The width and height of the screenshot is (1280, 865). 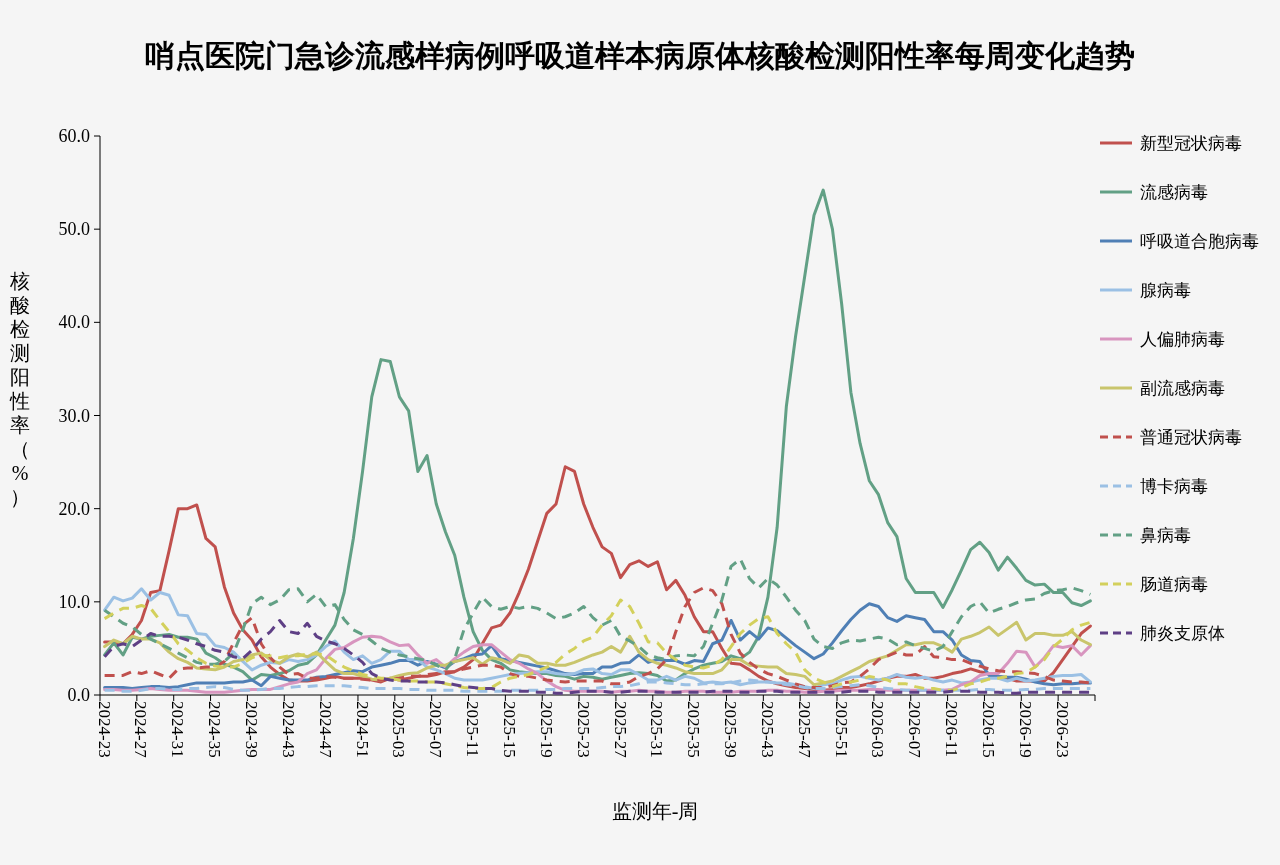 I want to click on text: 核酸检测阳性率（%）, so click(x=20, y=389).